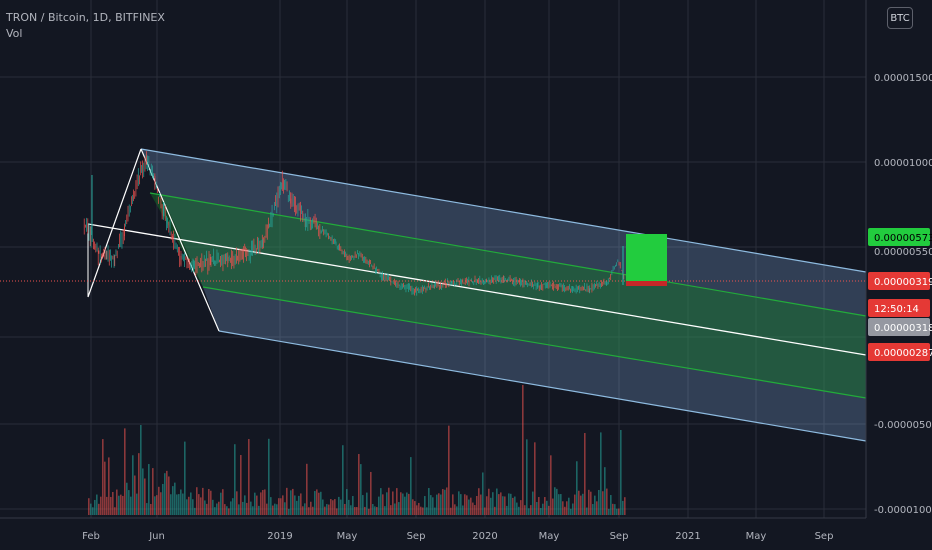  Describe the element at coordinates (646, 283) in the screenshot. I see `position-stop-box` at that location.